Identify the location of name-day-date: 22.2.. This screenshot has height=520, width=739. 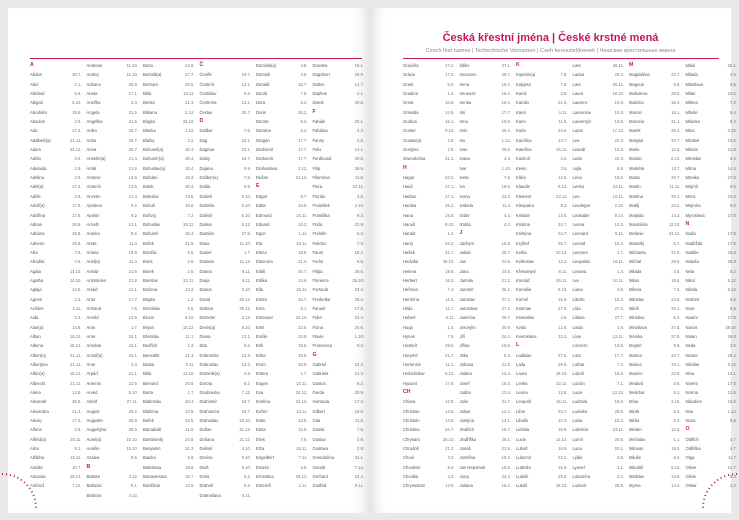
(563, 458).